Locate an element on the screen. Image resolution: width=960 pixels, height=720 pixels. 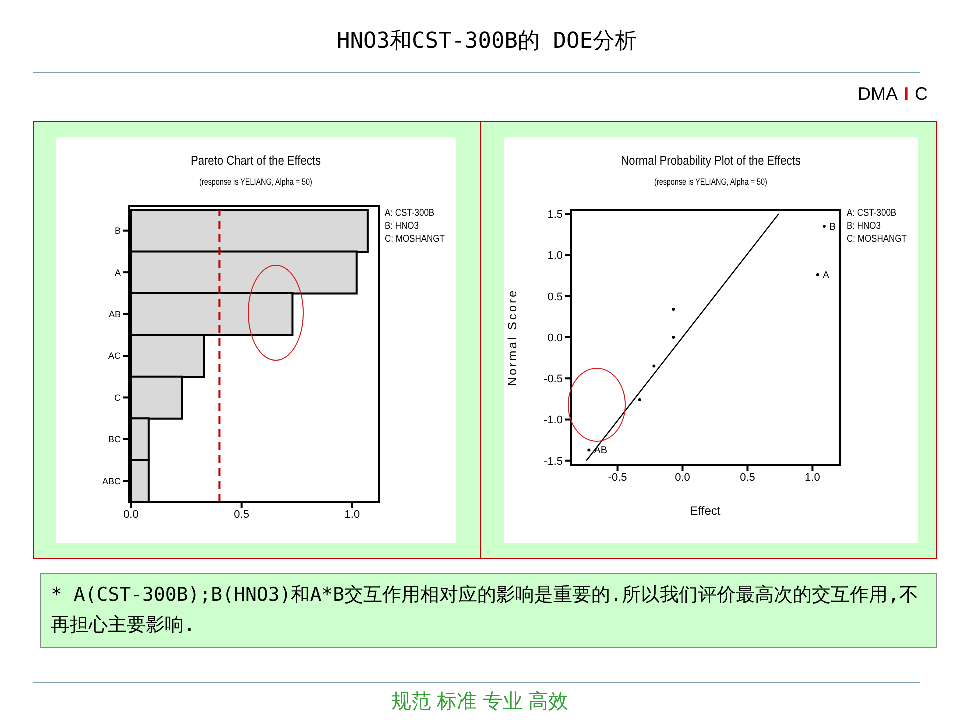
y-tick-label: C is located at coordinates (118, 397).